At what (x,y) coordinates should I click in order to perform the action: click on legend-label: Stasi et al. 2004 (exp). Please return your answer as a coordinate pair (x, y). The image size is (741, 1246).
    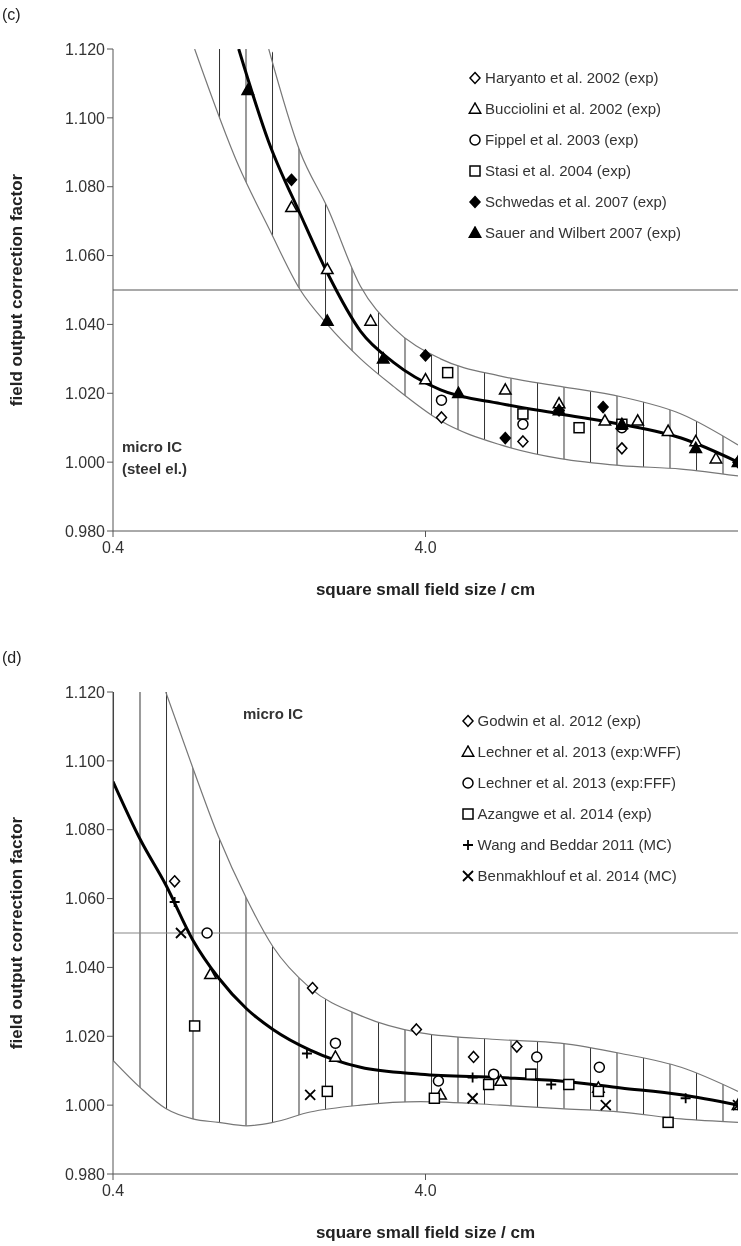
    Looking at the image, I should click on (558, 170).